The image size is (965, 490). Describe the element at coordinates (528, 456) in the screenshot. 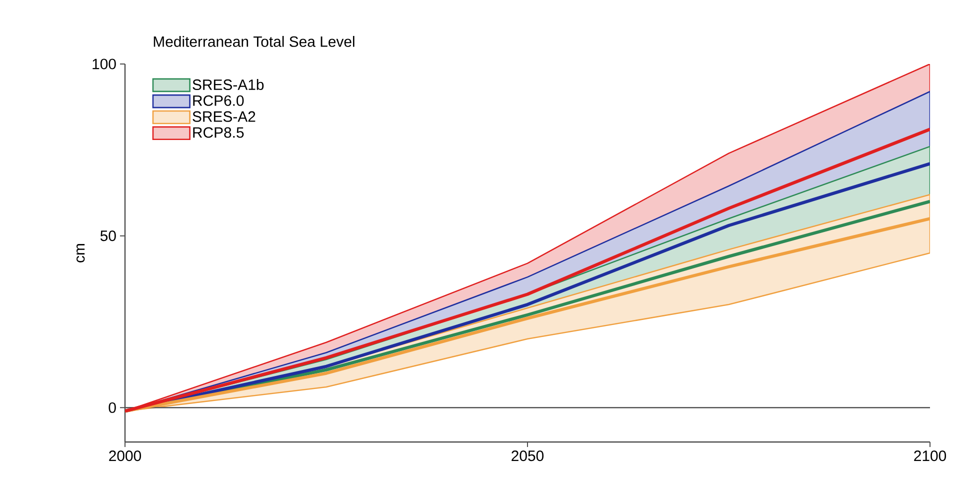

I see `x-tick-label: 2050` at that location.